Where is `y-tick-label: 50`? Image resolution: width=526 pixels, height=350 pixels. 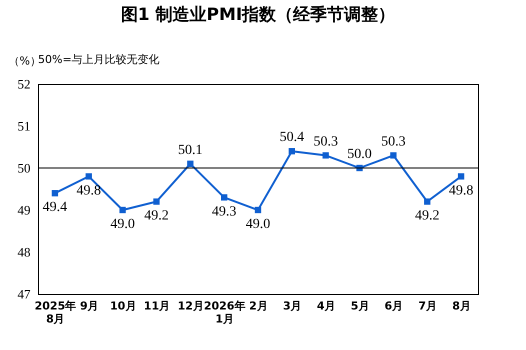
y-tick-label: 50 is located at coordinates (24, 168).